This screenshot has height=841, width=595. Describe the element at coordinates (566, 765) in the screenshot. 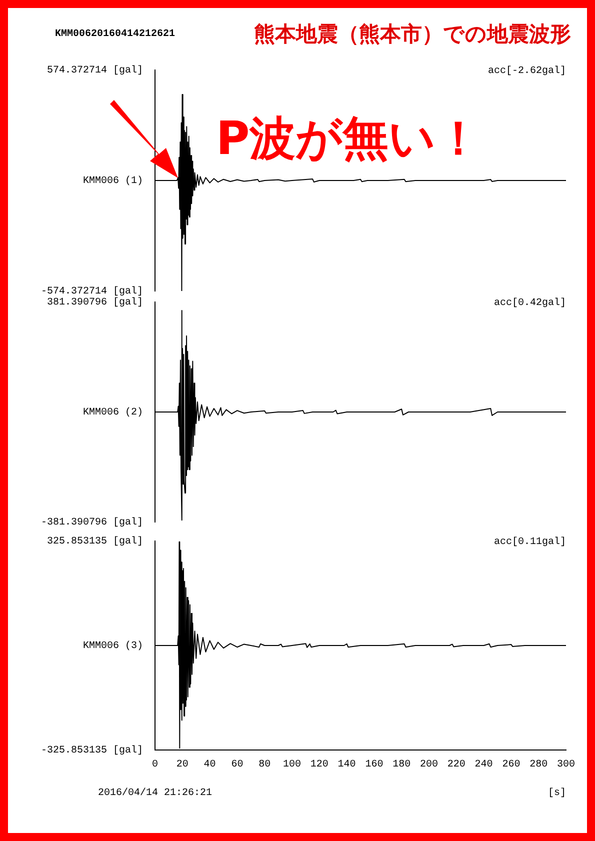

I see `x-tick-label: 300` at that location.